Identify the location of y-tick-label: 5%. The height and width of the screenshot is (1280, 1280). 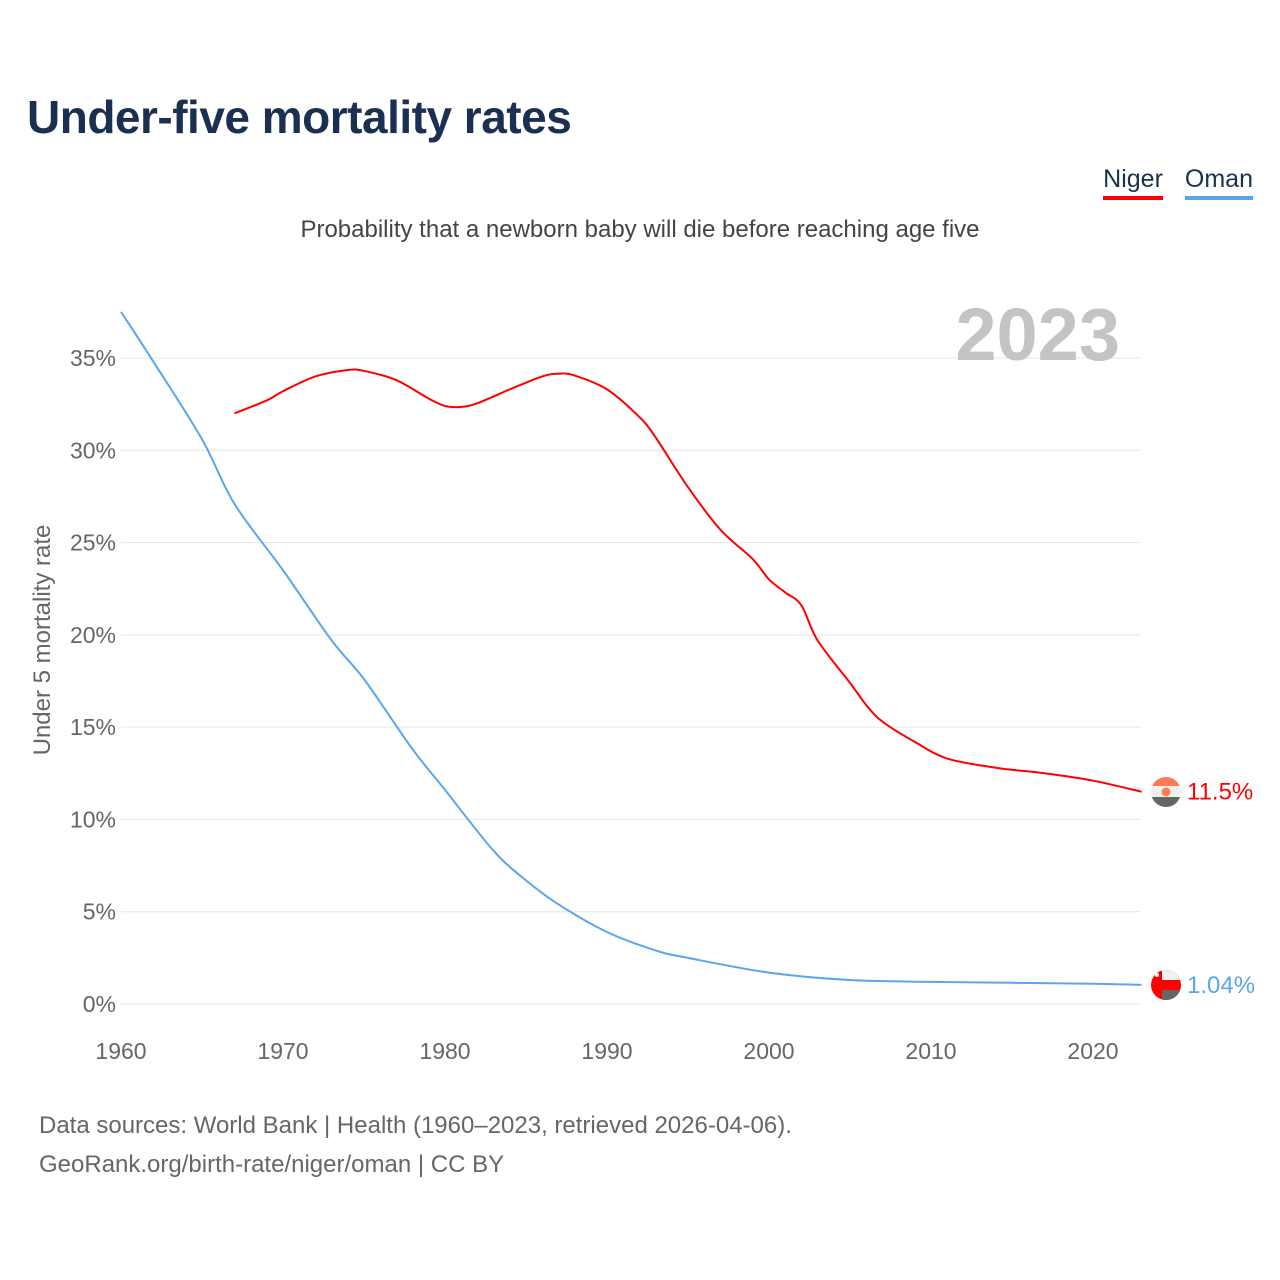
(99, 912).